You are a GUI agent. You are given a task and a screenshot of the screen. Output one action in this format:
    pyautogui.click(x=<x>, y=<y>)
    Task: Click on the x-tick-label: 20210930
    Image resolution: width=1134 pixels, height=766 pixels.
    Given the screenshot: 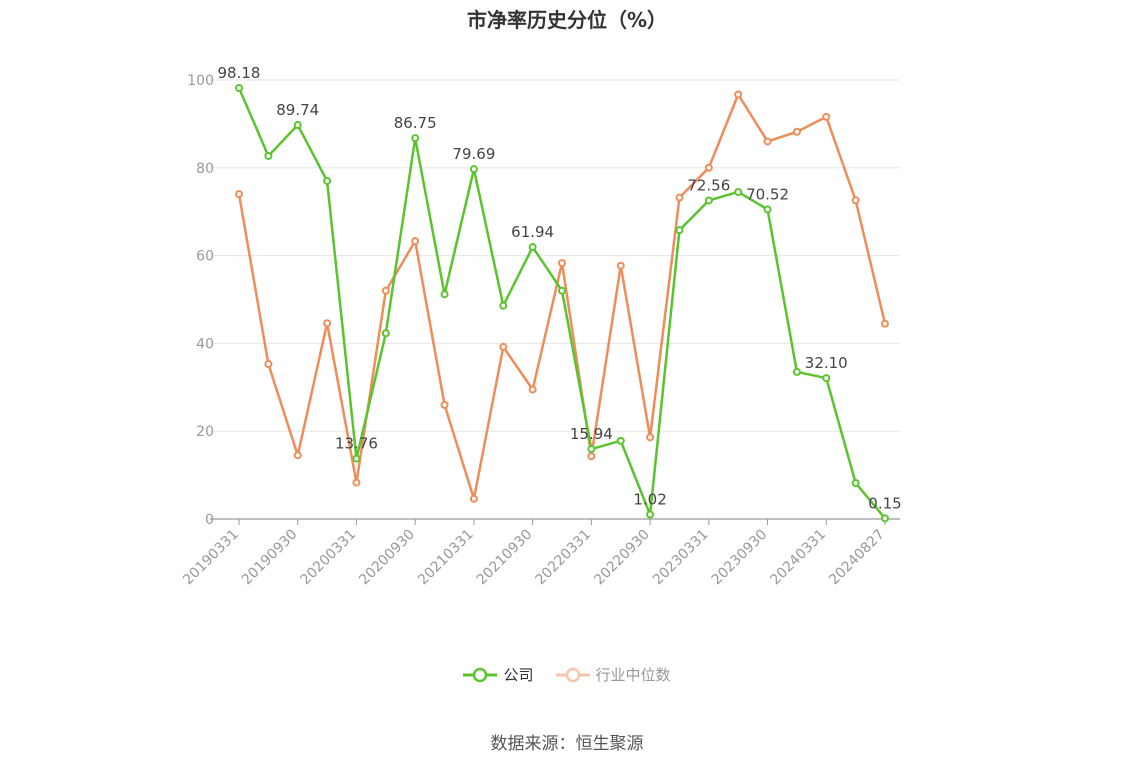 What is the action you would take?
    pyautogui.click(x=505, y=558)
    